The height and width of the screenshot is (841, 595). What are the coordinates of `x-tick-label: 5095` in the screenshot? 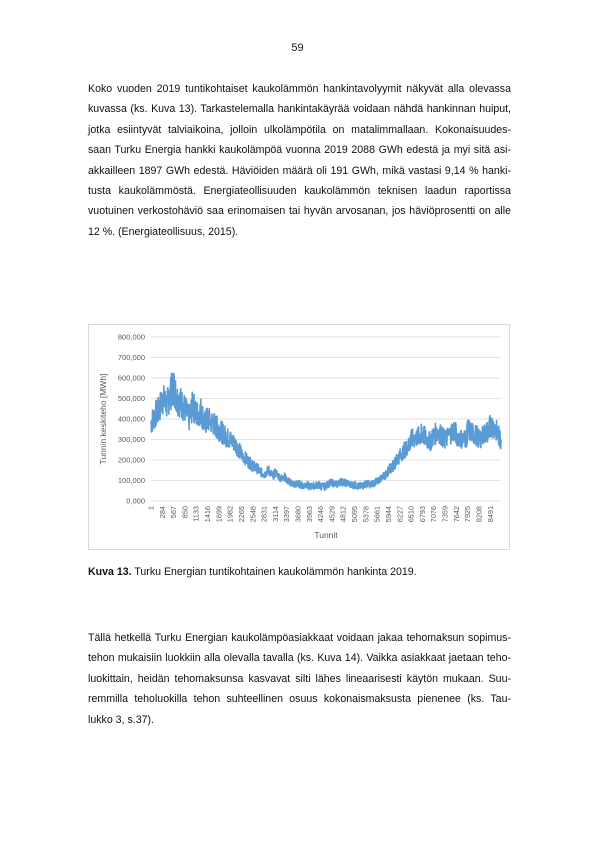 It's located at (354, 514).